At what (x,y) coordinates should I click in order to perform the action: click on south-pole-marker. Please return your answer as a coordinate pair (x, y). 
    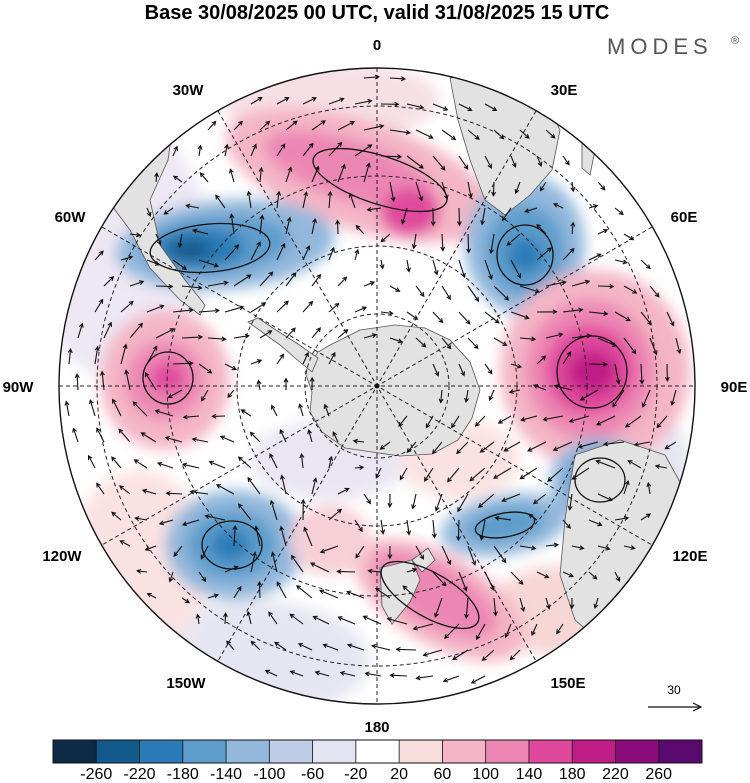
    Looking at the image, I should click on (377, 386).